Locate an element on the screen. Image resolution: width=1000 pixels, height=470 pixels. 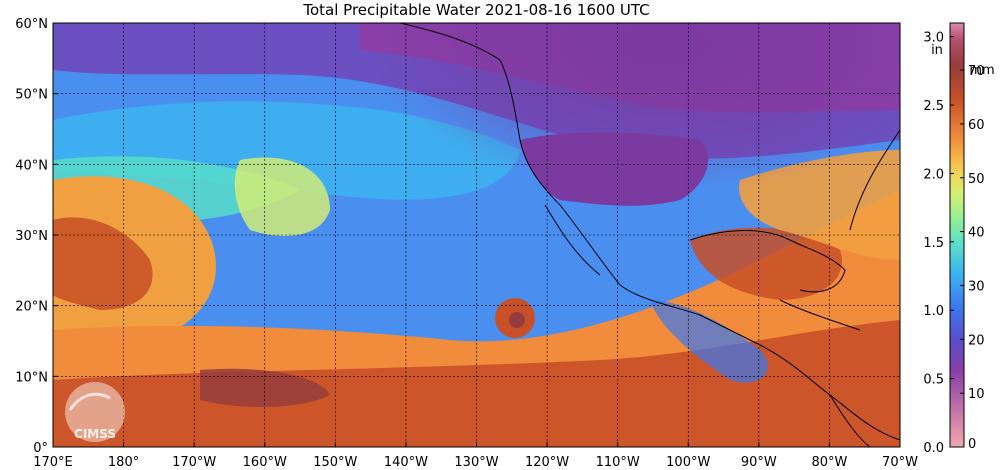
lat-label: 60°N is located at coordinates (31, 24).